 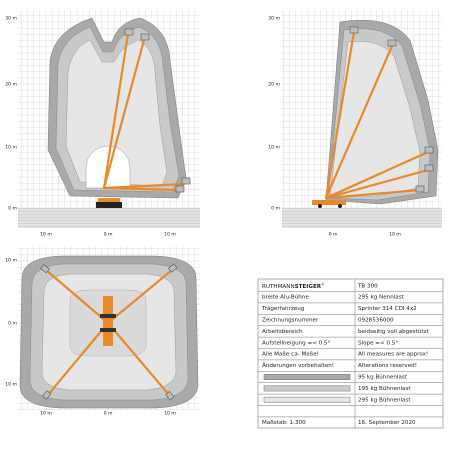 What do you see at coordinates (296, 343) in the screenshot?
I see `table-cell: Aufstellneigung =< 0.5°` at bounding box center [296, 343].